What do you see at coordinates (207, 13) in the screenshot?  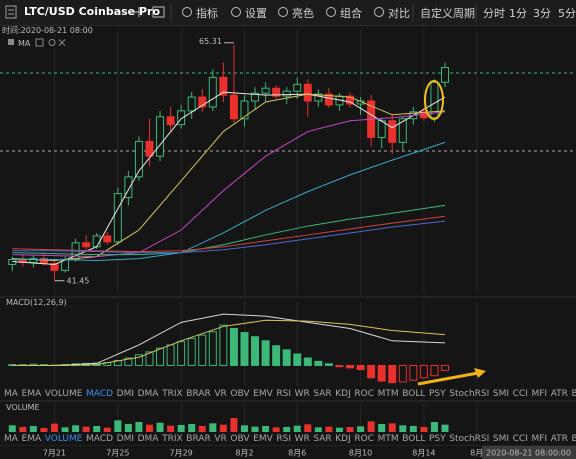 I see `toolbar-item: 指标` at bounding box center [207, 13].